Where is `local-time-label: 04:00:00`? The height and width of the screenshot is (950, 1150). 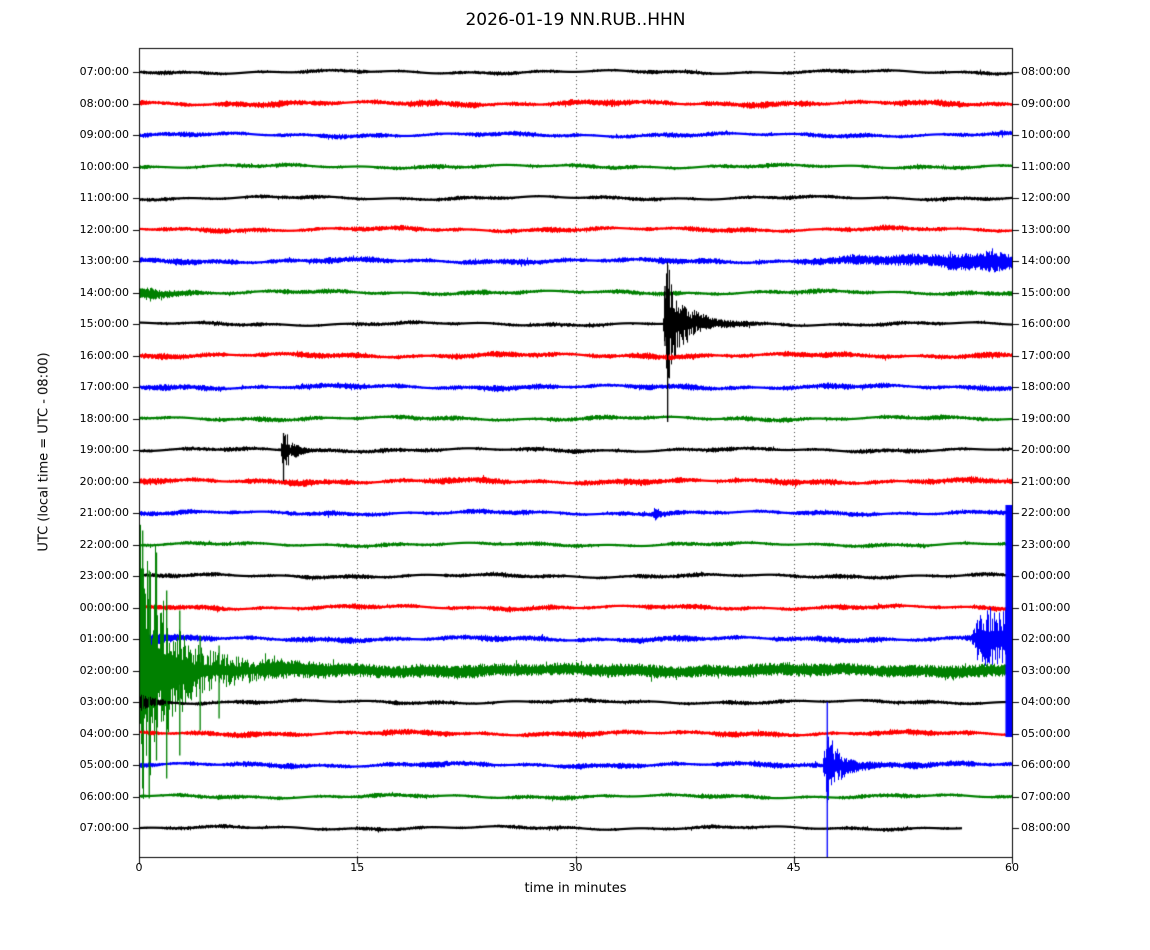 local-time-label: 04:00:00 is located at coordinates (1046, 701).